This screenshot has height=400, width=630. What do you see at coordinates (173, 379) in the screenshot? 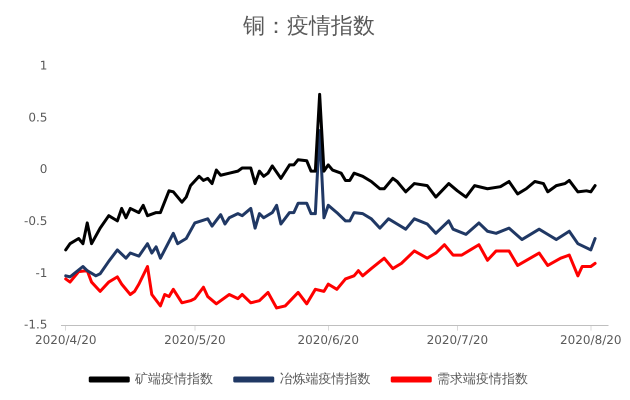
I see `legend-label: 矿端疫情指数` at bounding box center [173, 379].